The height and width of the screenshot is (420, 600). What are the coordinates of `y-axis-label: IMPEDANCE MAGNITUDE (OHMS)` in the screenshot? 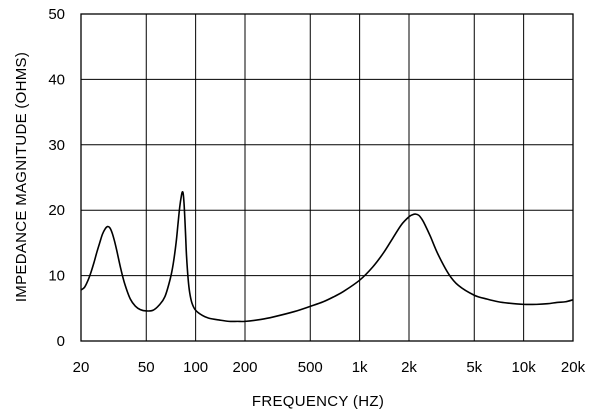 It's located at (21, 177).